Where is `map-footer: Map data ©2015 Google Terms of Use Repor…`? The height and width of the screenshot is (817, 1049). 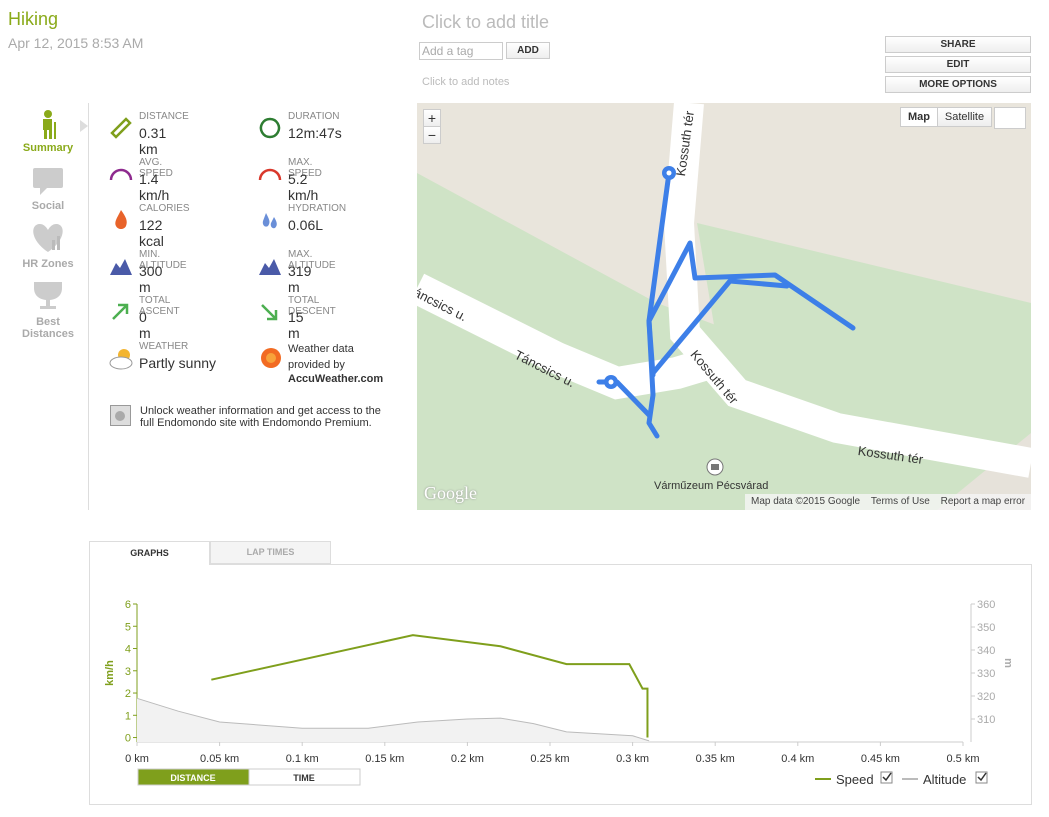
map-footer: Map data ©2015 Google Terms of Use Repor… is located at coordinates (888, 502).